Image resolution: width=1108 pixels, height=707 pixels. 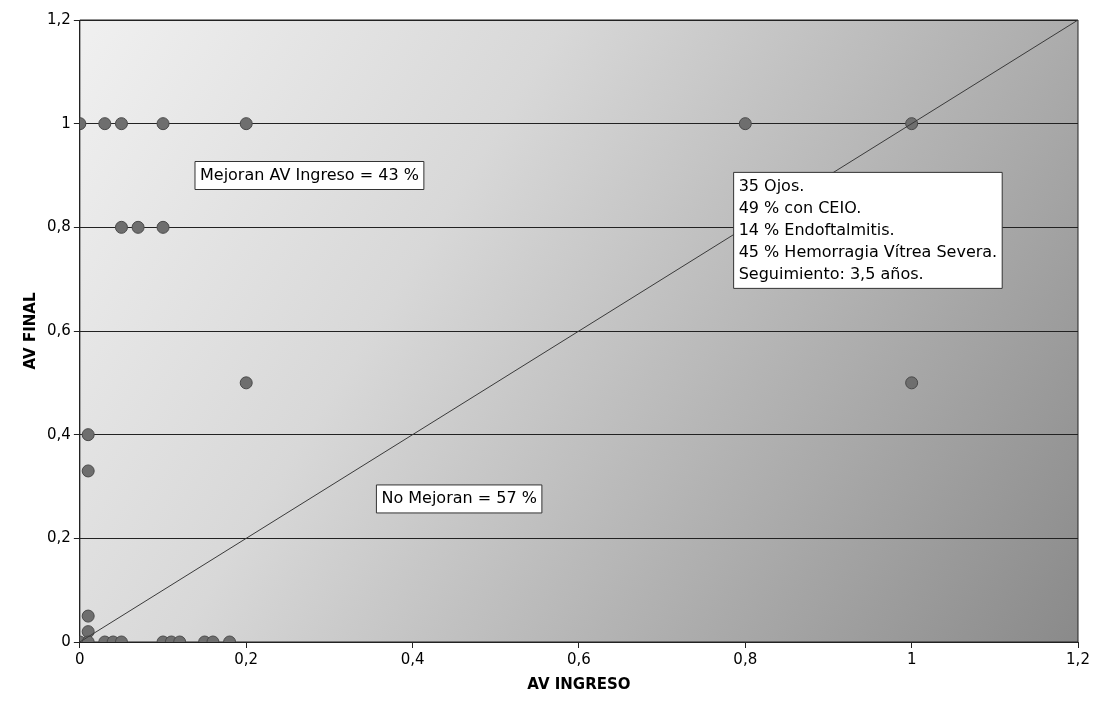 What do you see at coordinates (745, 658) in the screenshot?
I see `x-tick-label: 0,8` at bounding box center [745, 658].